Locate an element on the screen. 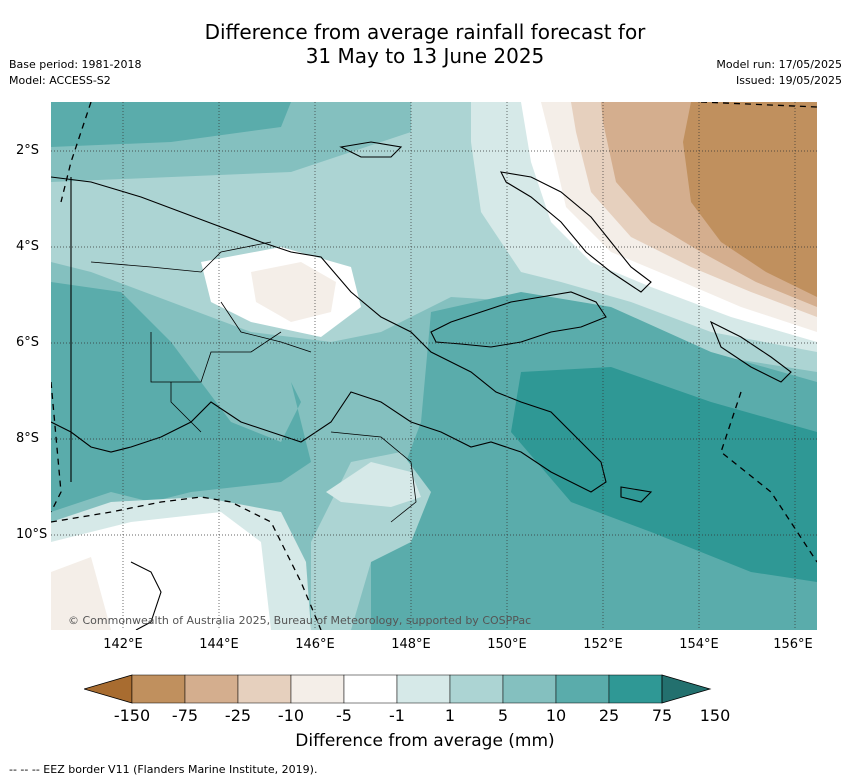 This screenshot has width=850, height=781. latitude-tick: 8°S is located at coordinates (28, 438).